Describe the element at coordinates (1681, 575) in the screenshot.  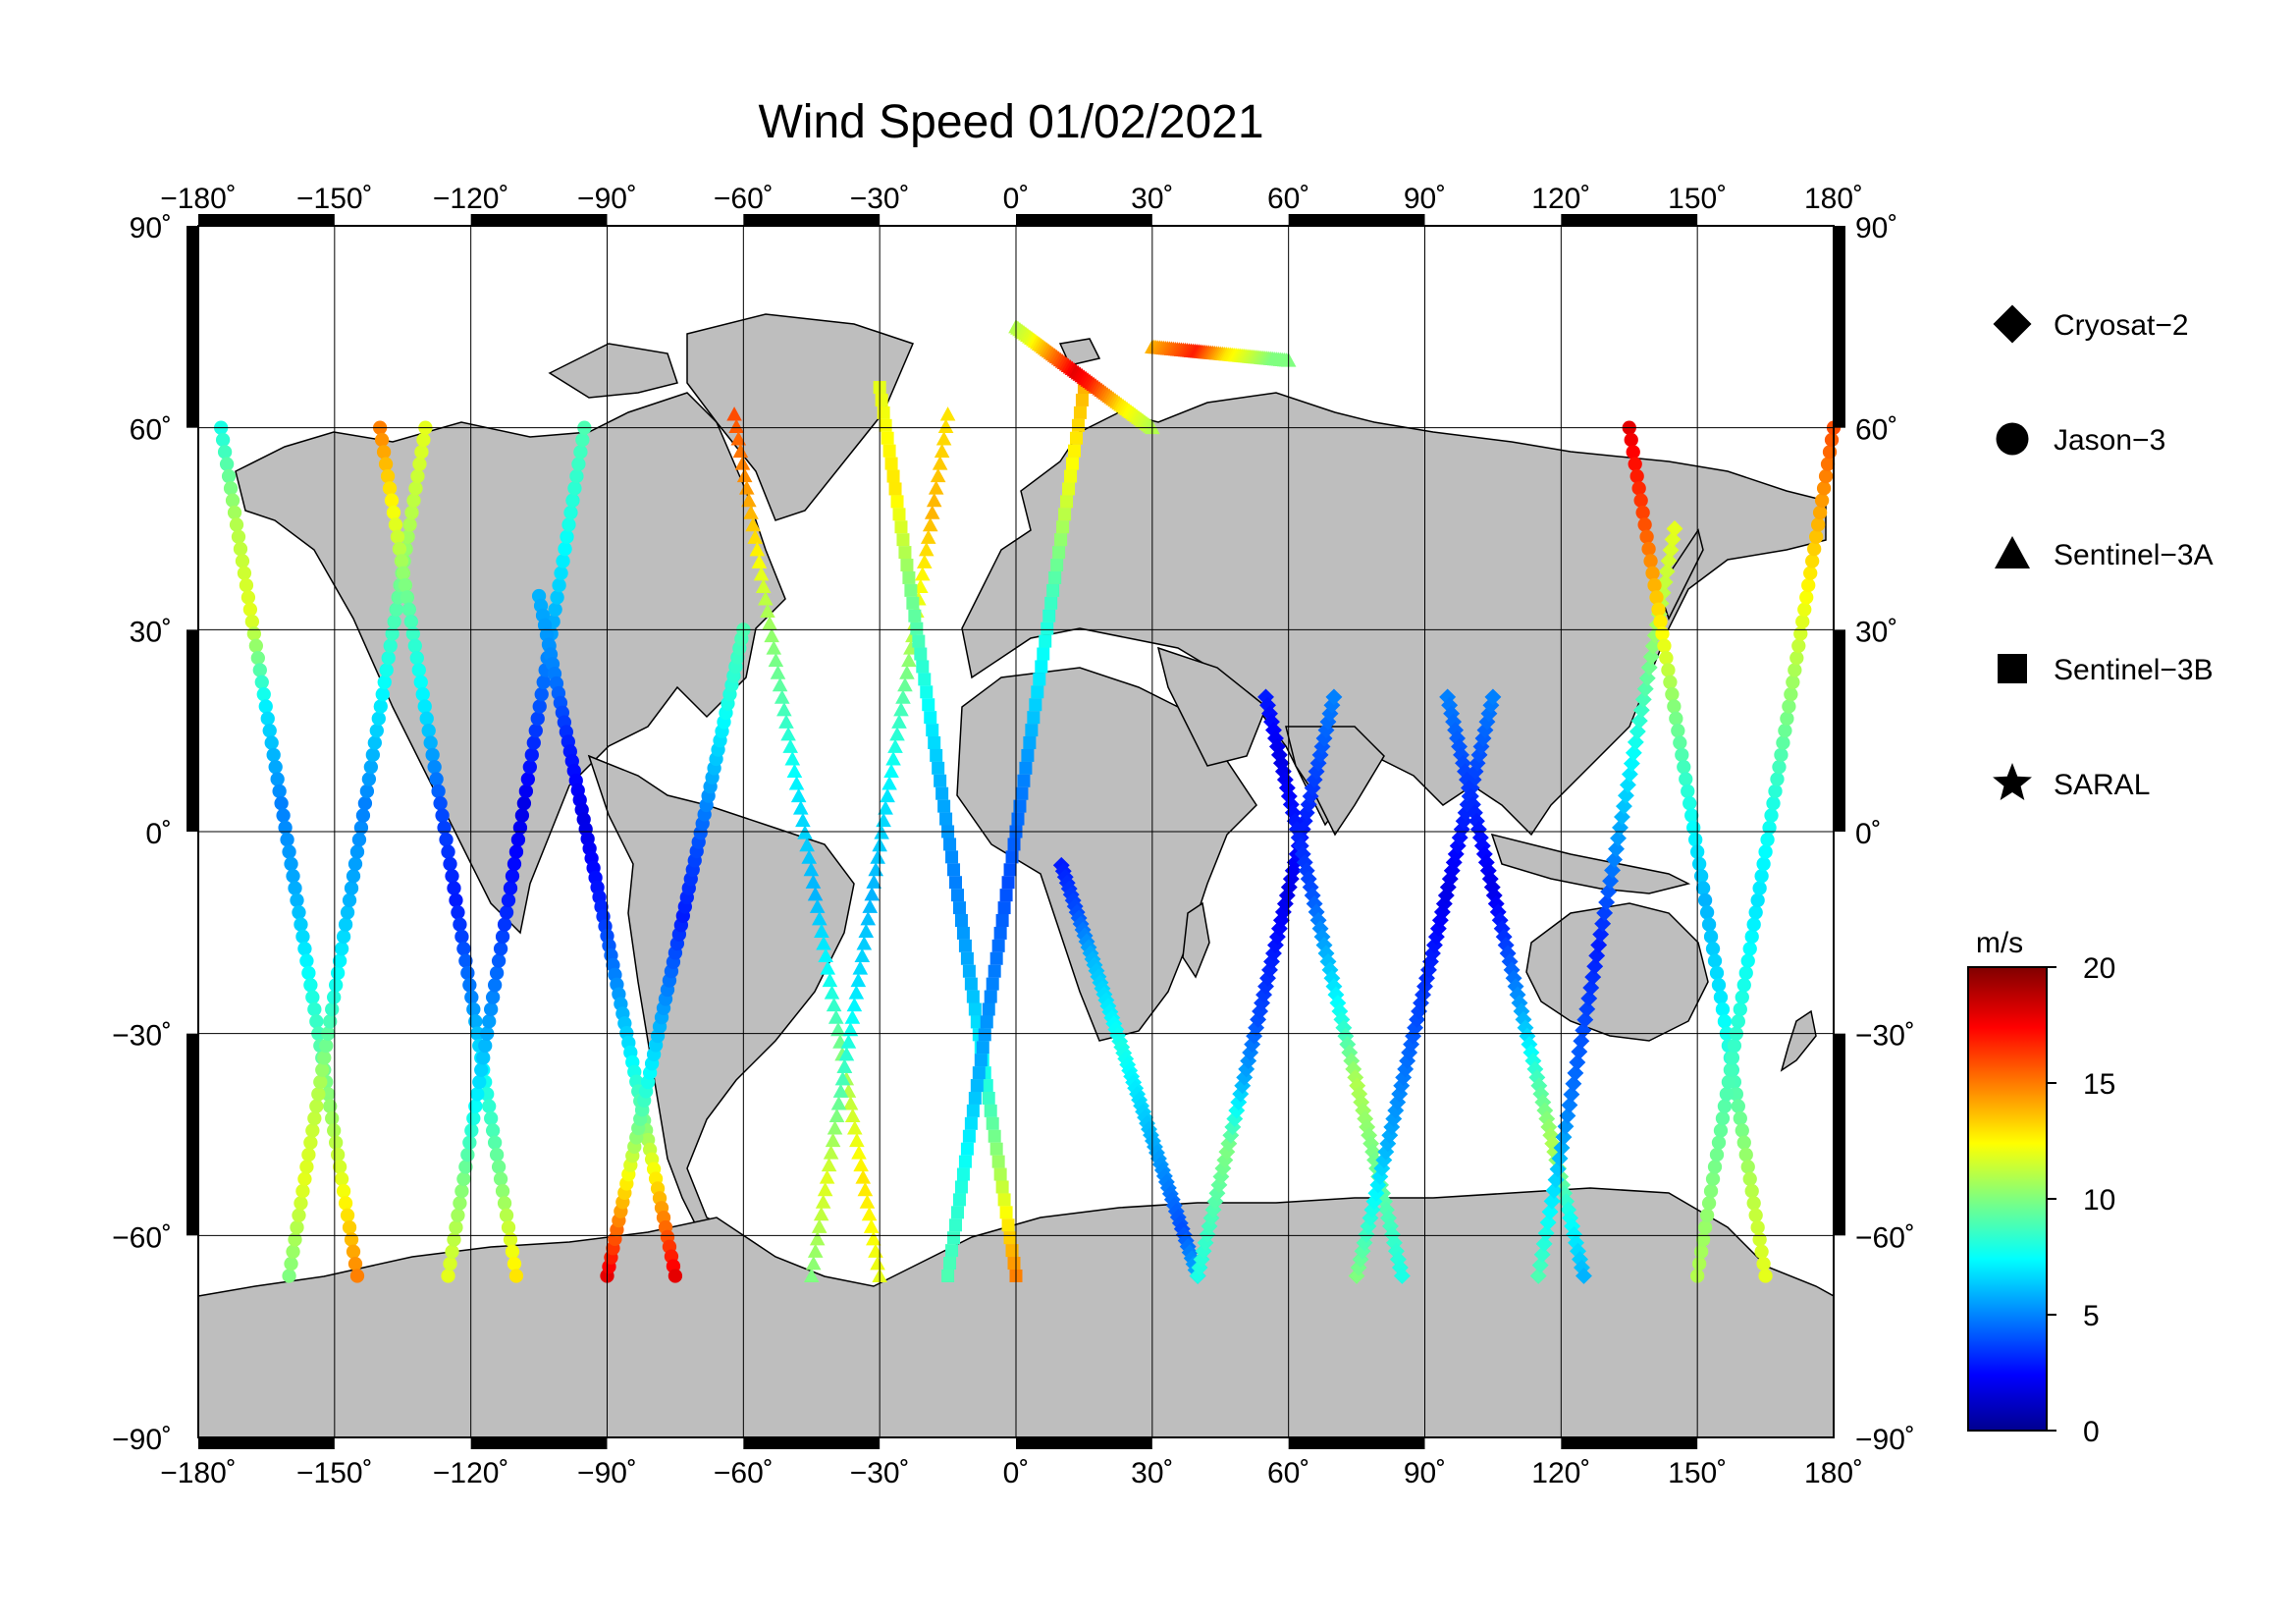
I see `landmass-japan` at that location.